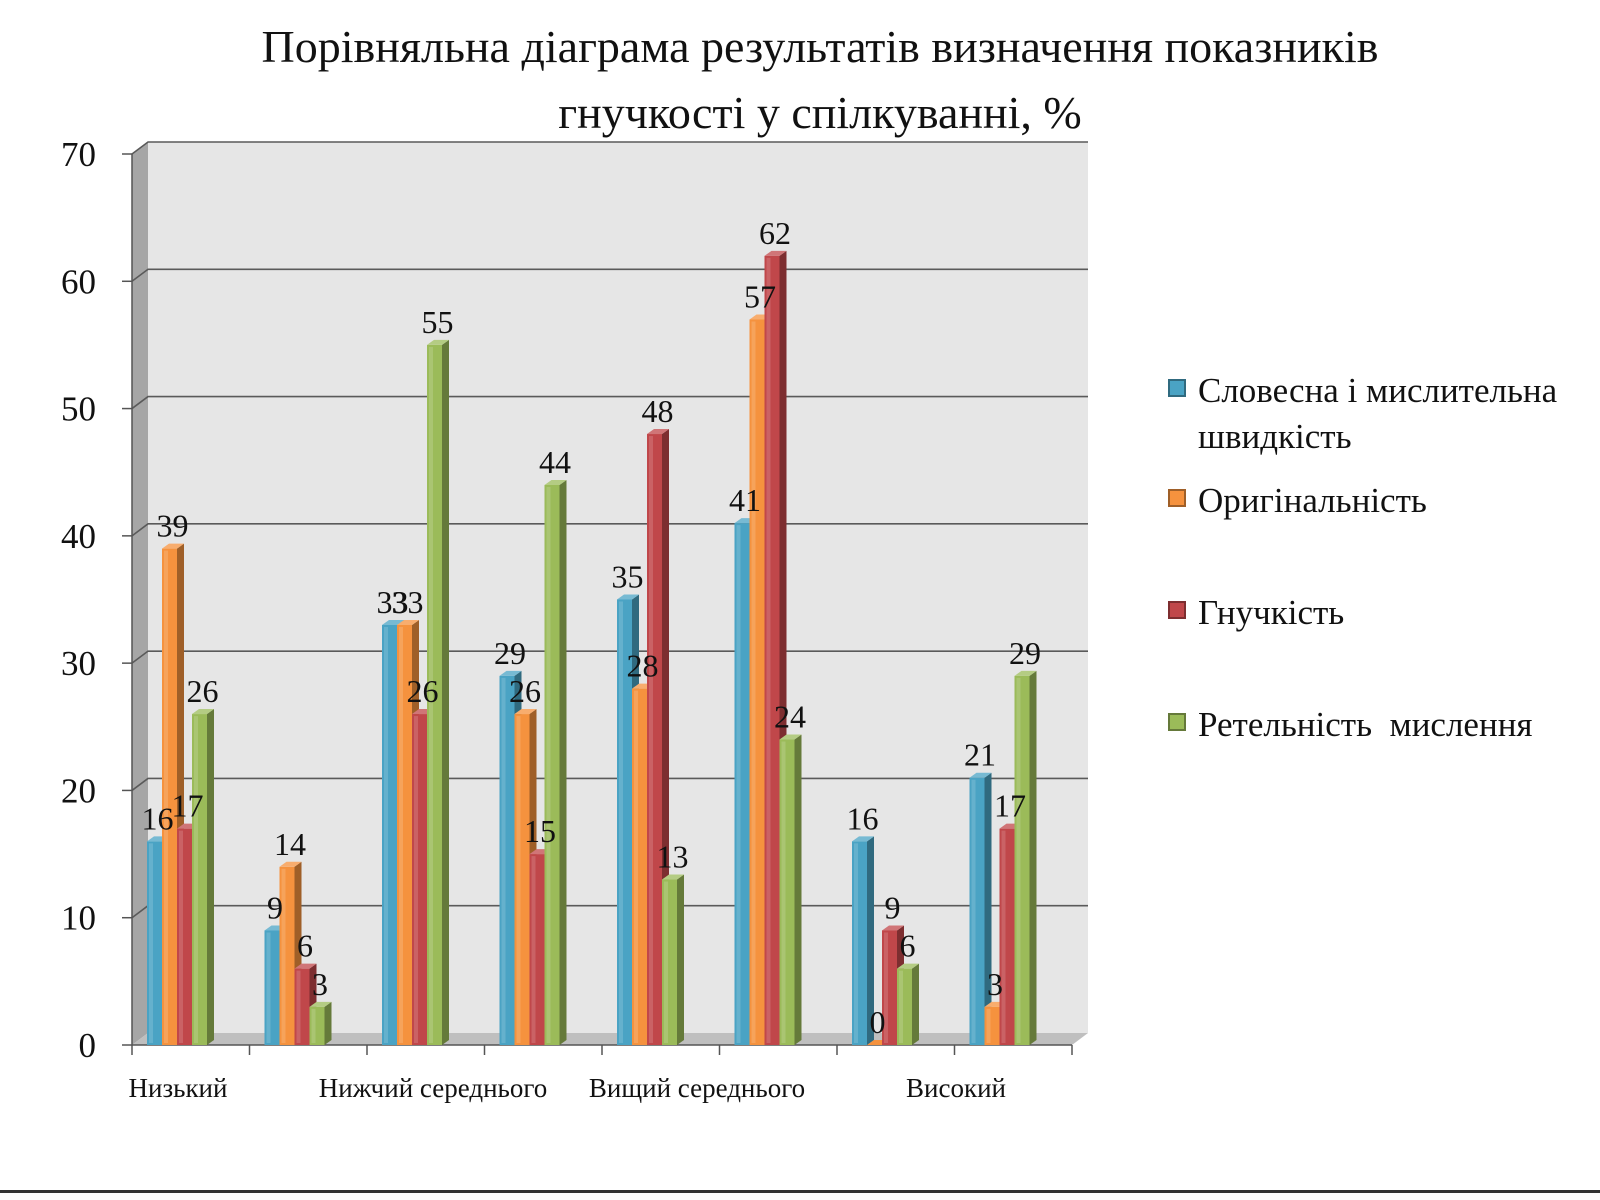 This screenshot has width=1600, height=1200. Describe the element at coordinates (610, 1039) in the screenshot. I see `plot-floor` at that location.